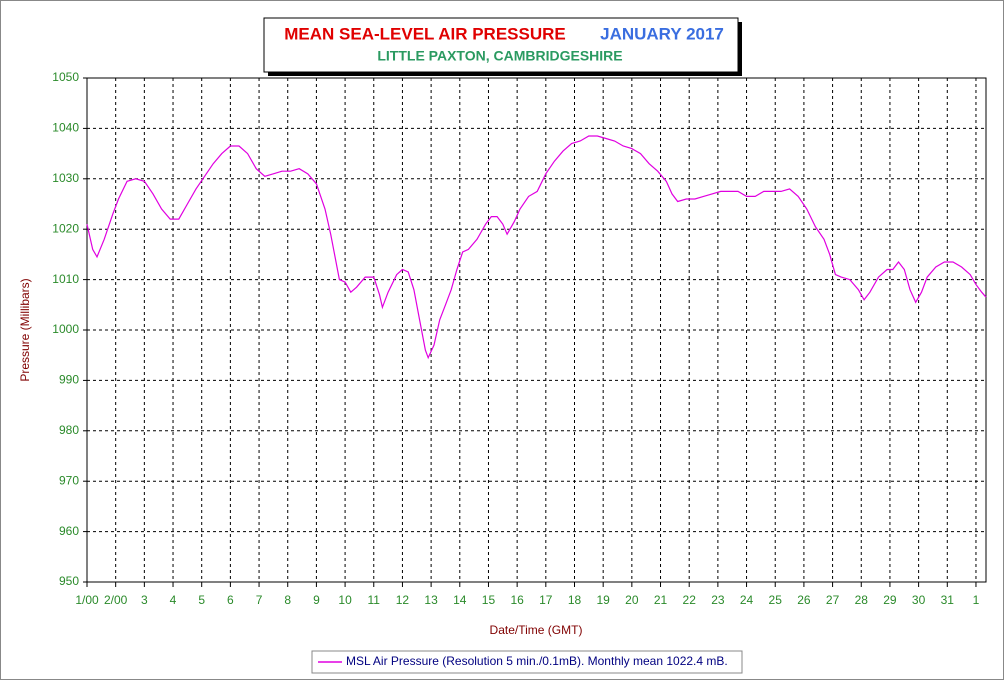 Image resolution: width=1005 pixels, height=681 pixels. I want to click on x-tick-label: 22, so click(690, 600).